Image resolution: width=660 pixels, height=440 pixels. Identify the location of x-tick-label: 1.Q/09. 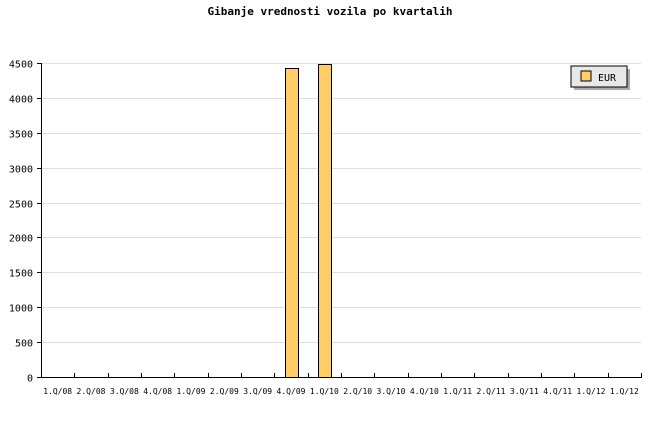
(191, 391).